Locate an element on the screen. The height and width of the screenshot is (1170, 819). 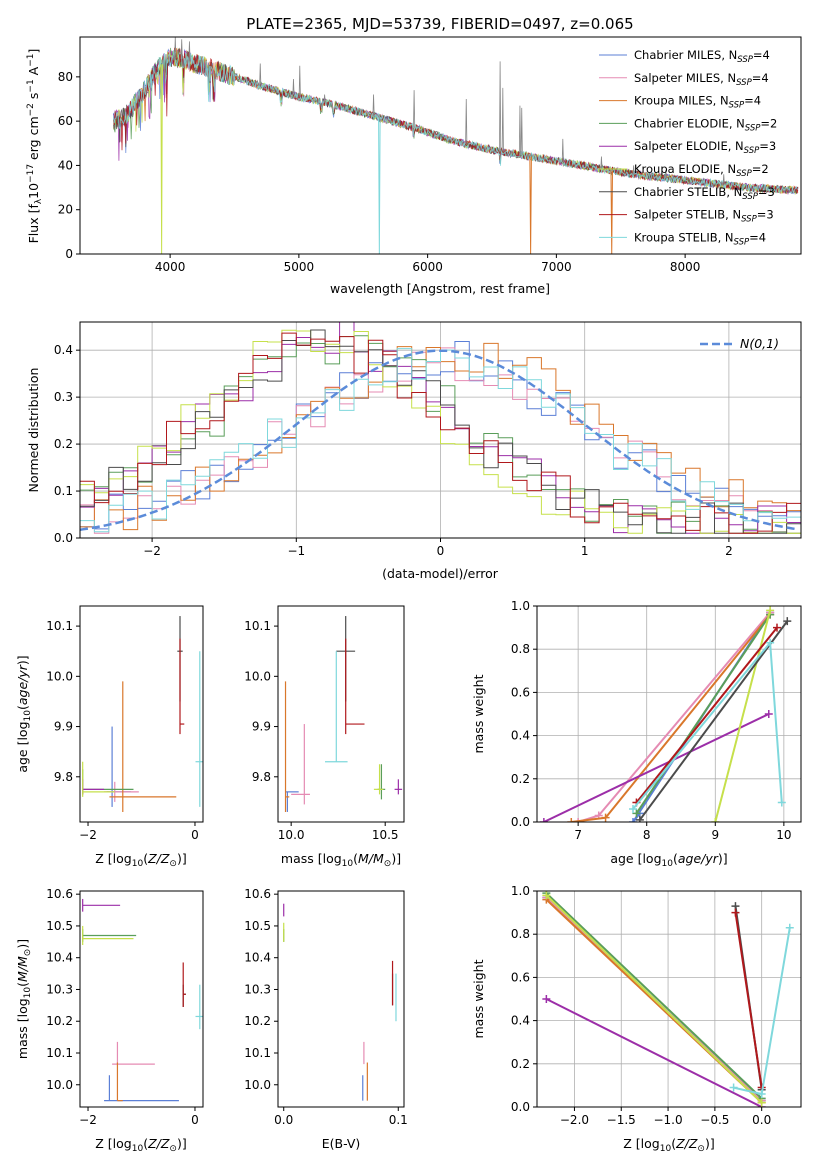
absorption-dip is located at coordinates (379, 185).